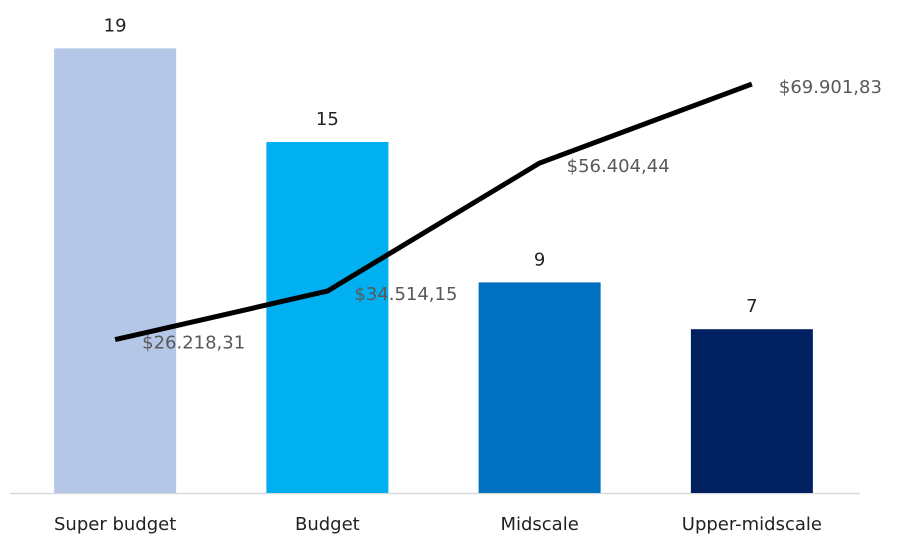  What do you see at coordinates (115, 524) in the screenshot?
I see `x-tick-label: Super budget` at bounding box center [115, 524].